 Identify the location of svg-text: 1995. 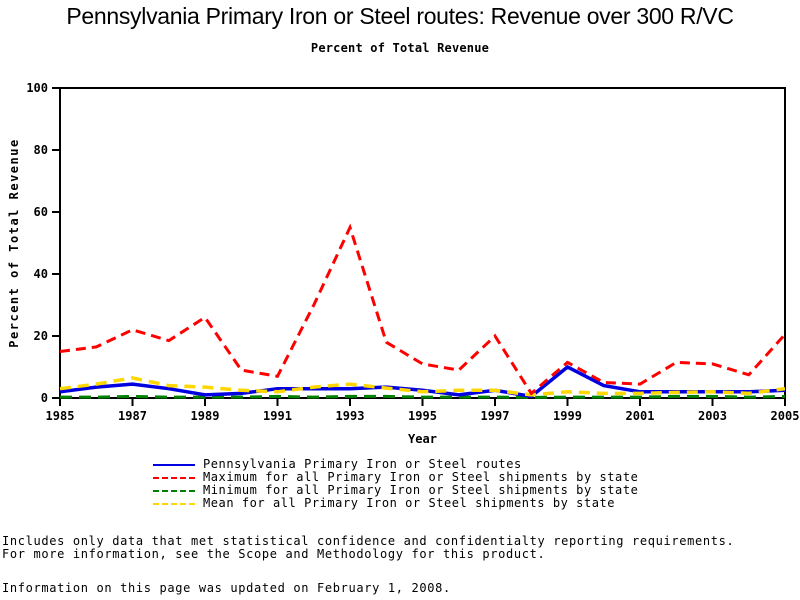
(422, 416).